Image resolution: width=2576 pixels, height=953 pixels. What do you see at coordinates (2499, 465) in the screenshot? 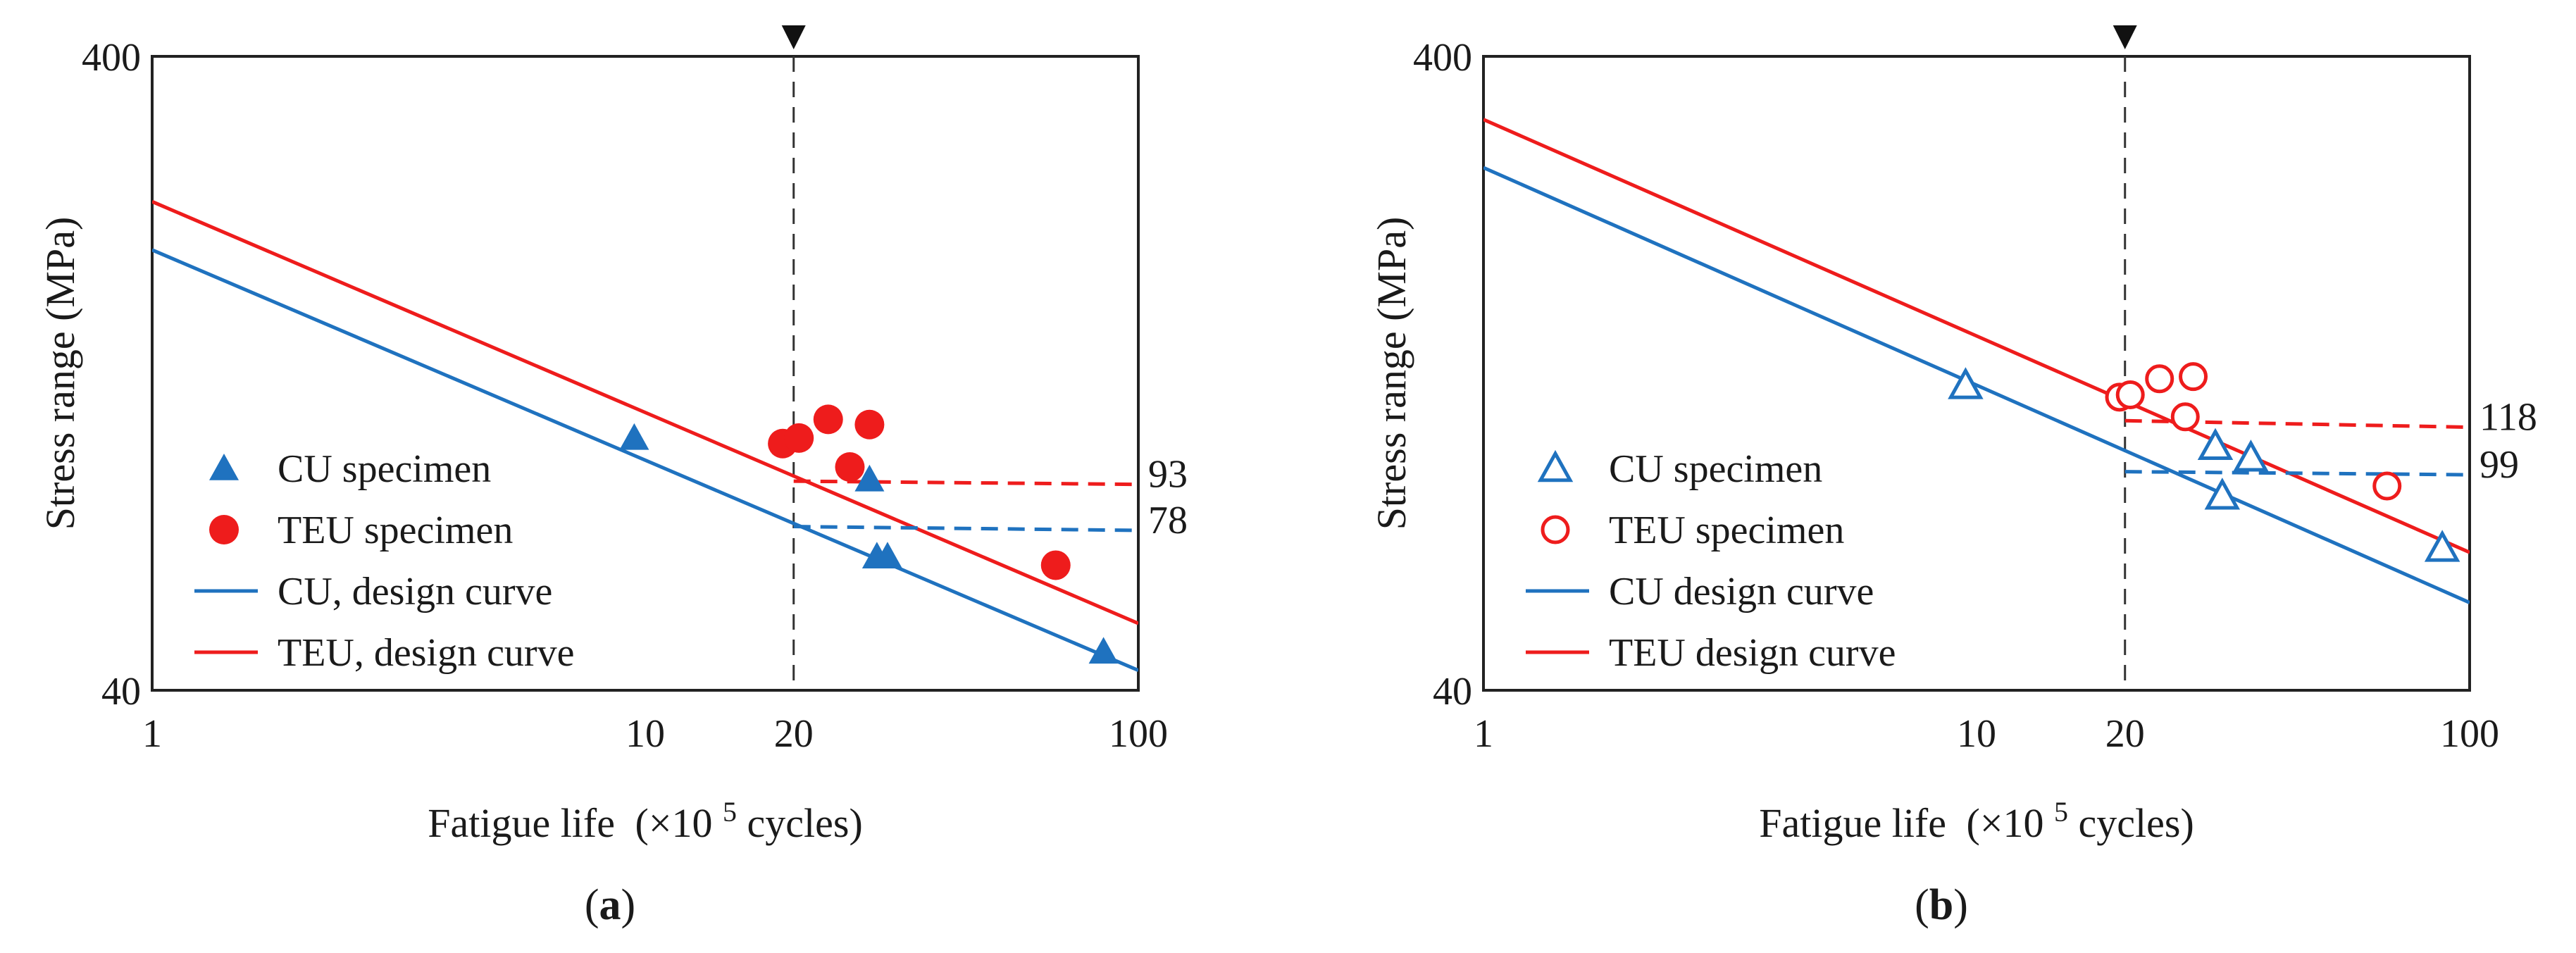
I see `limit-value-label: 99` at bounding box center [2499, 465].